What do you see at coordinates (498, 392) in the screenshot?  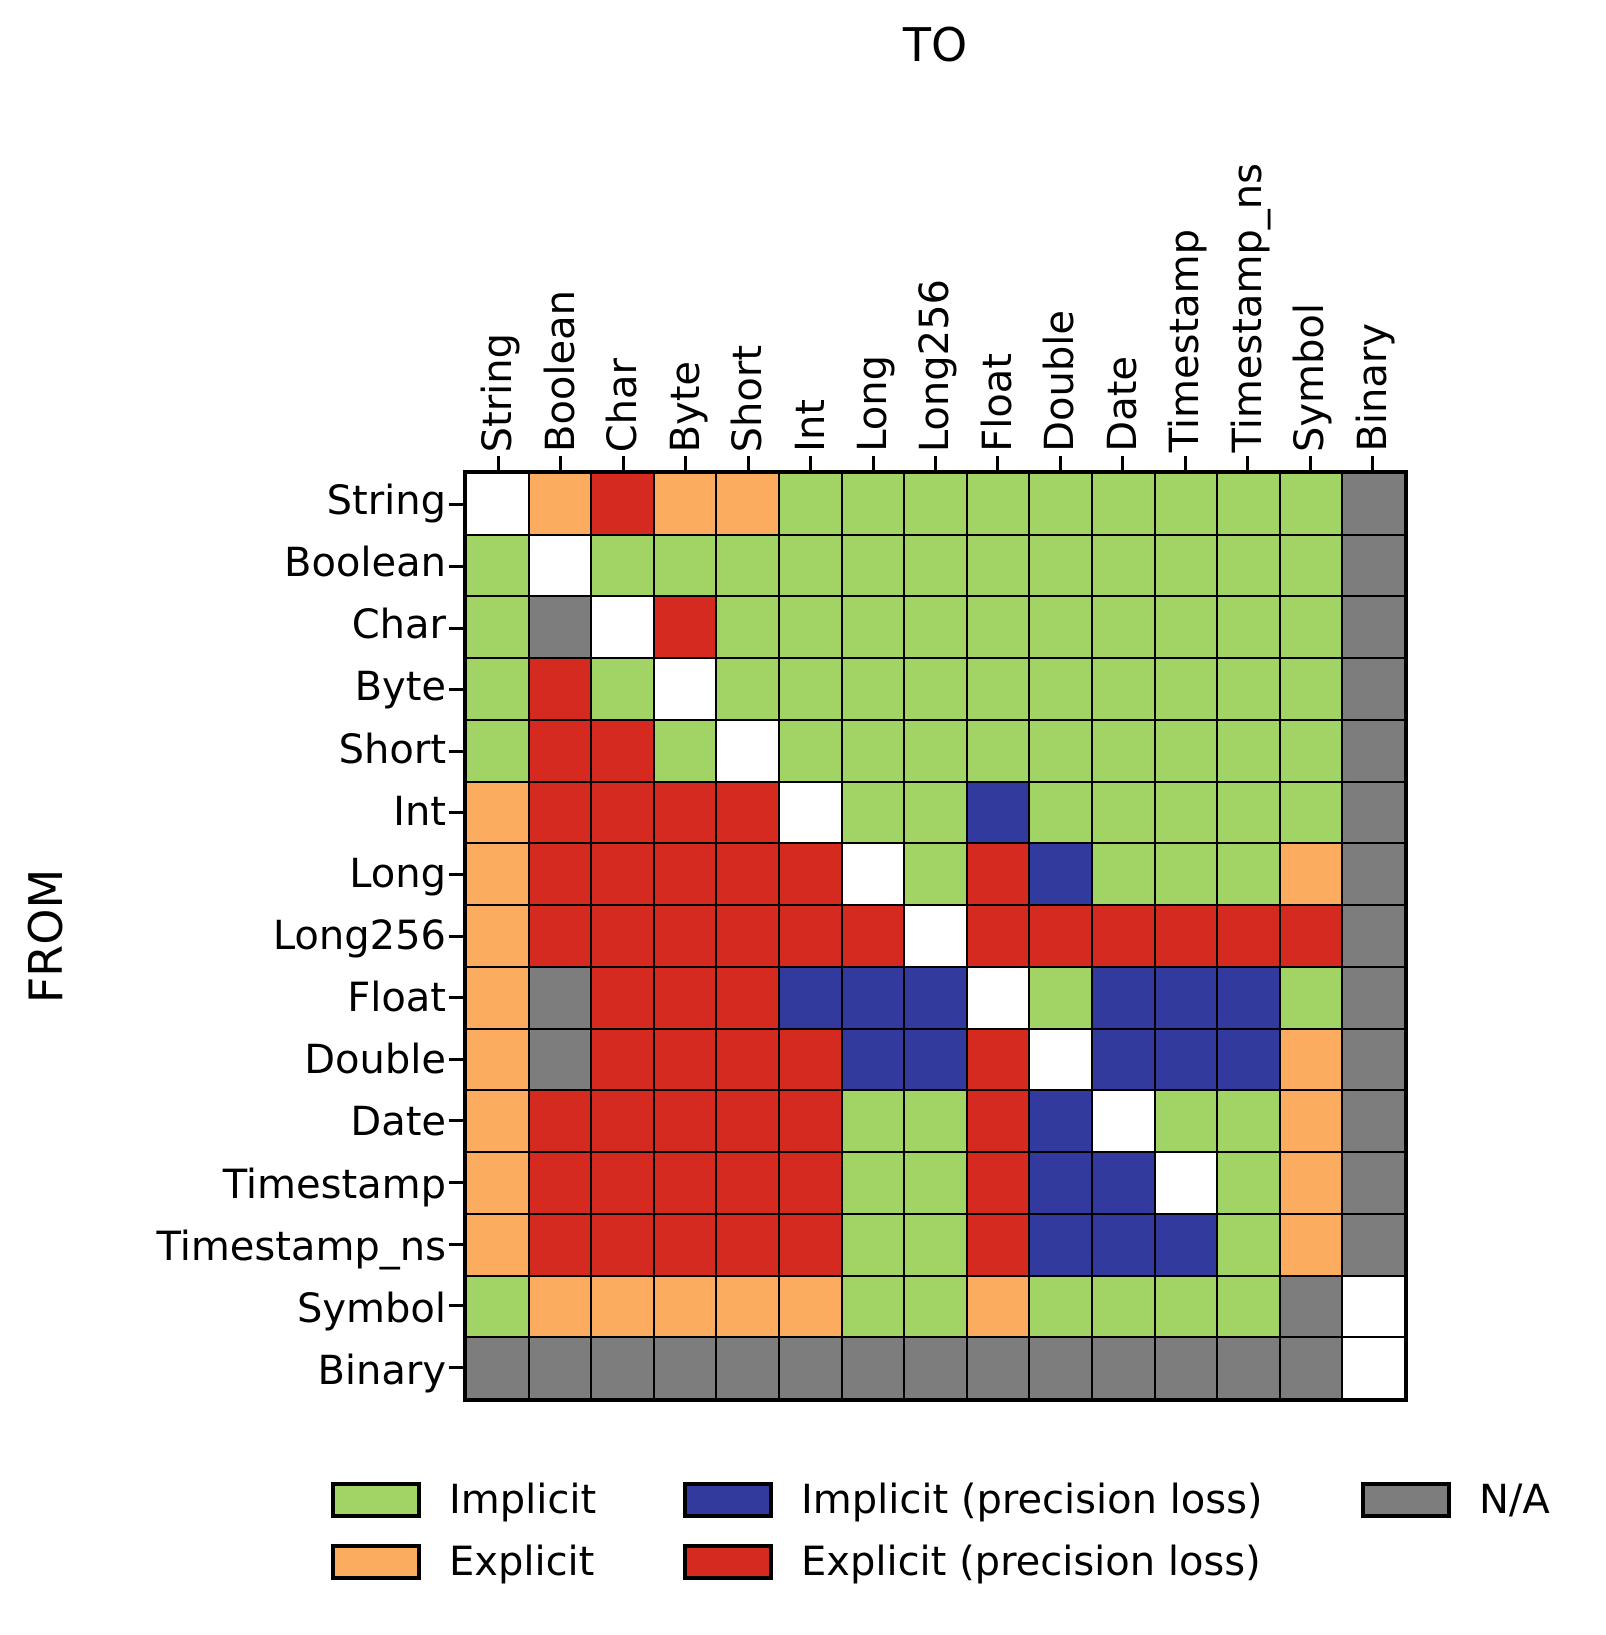 I see `col-label-string: String` at bounding box center [498, 392].